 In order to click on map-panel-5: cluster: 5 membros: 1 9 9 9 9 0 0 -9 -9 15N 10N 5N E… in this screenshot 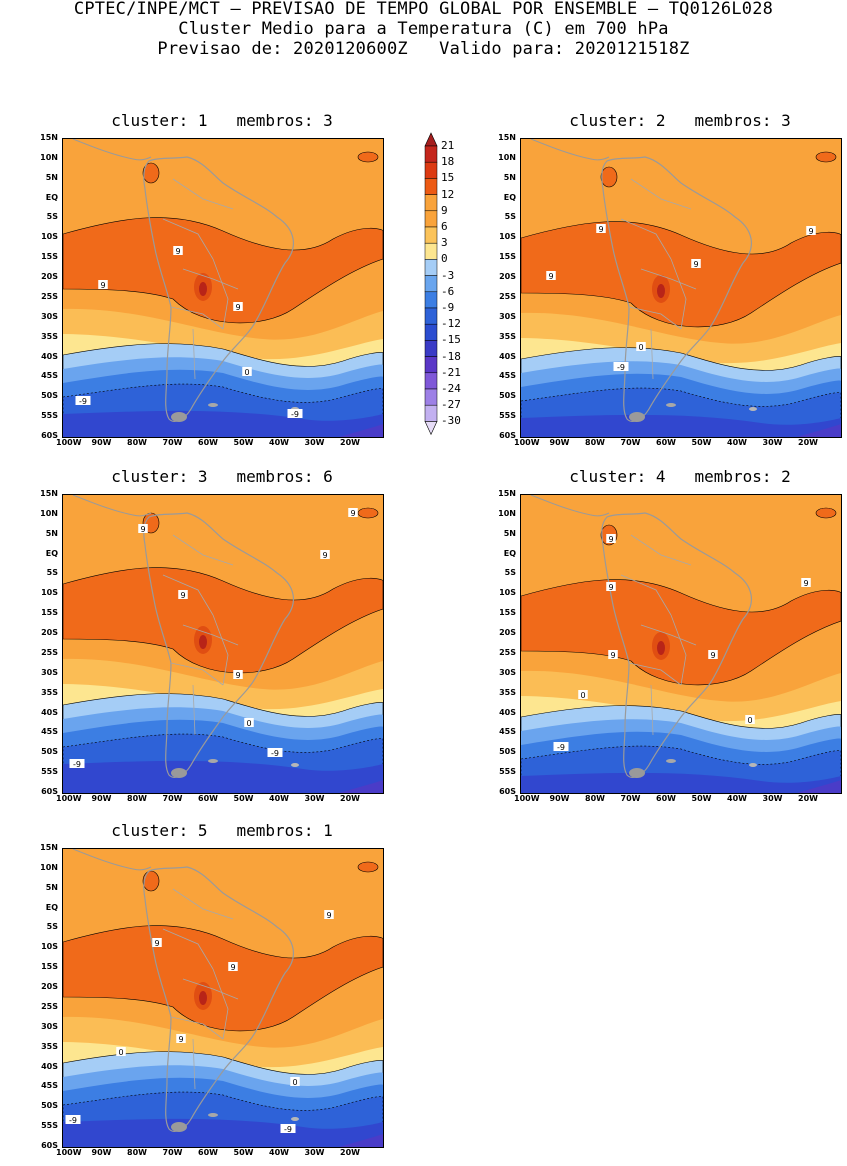, I will do `click(208, 994)`.